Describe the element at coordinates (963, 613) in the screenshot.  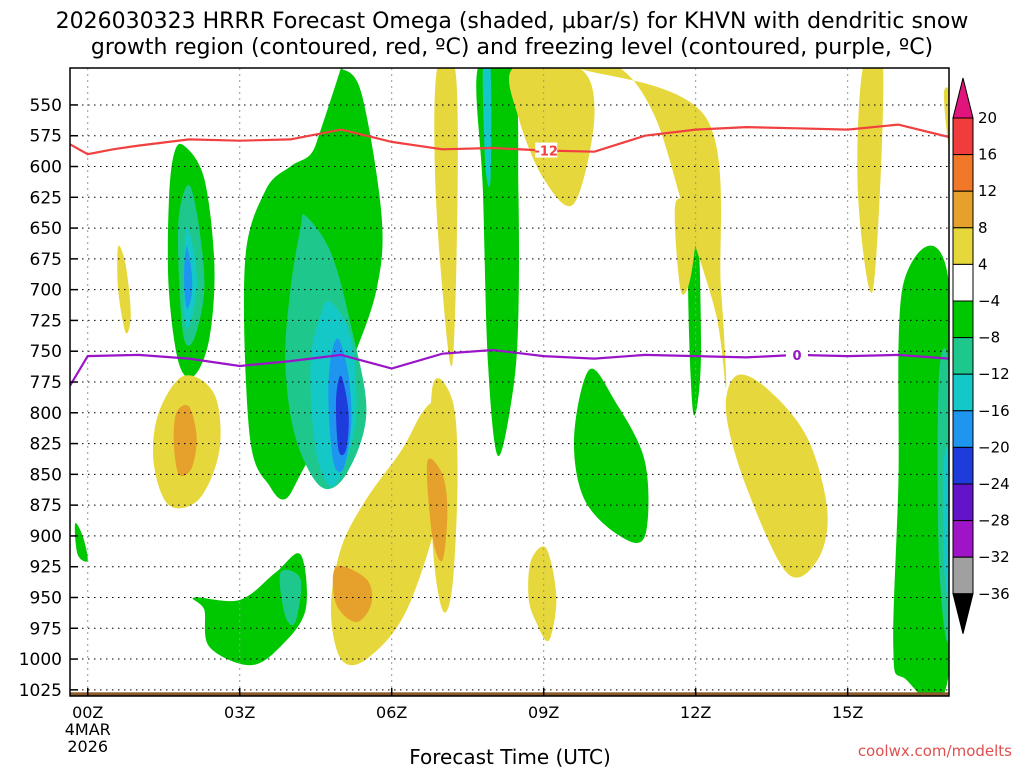
I see `colorbar-bottom-arrow` at that location.